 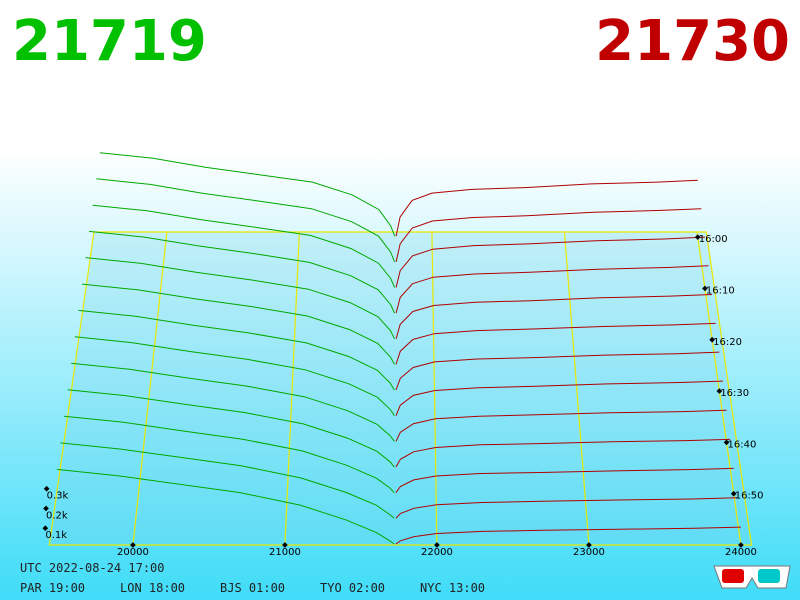 What do you see at coordinates (749, 496) in the screenshot?
I see `time-tick-label: 16:50` at bounding box center [749, 496].